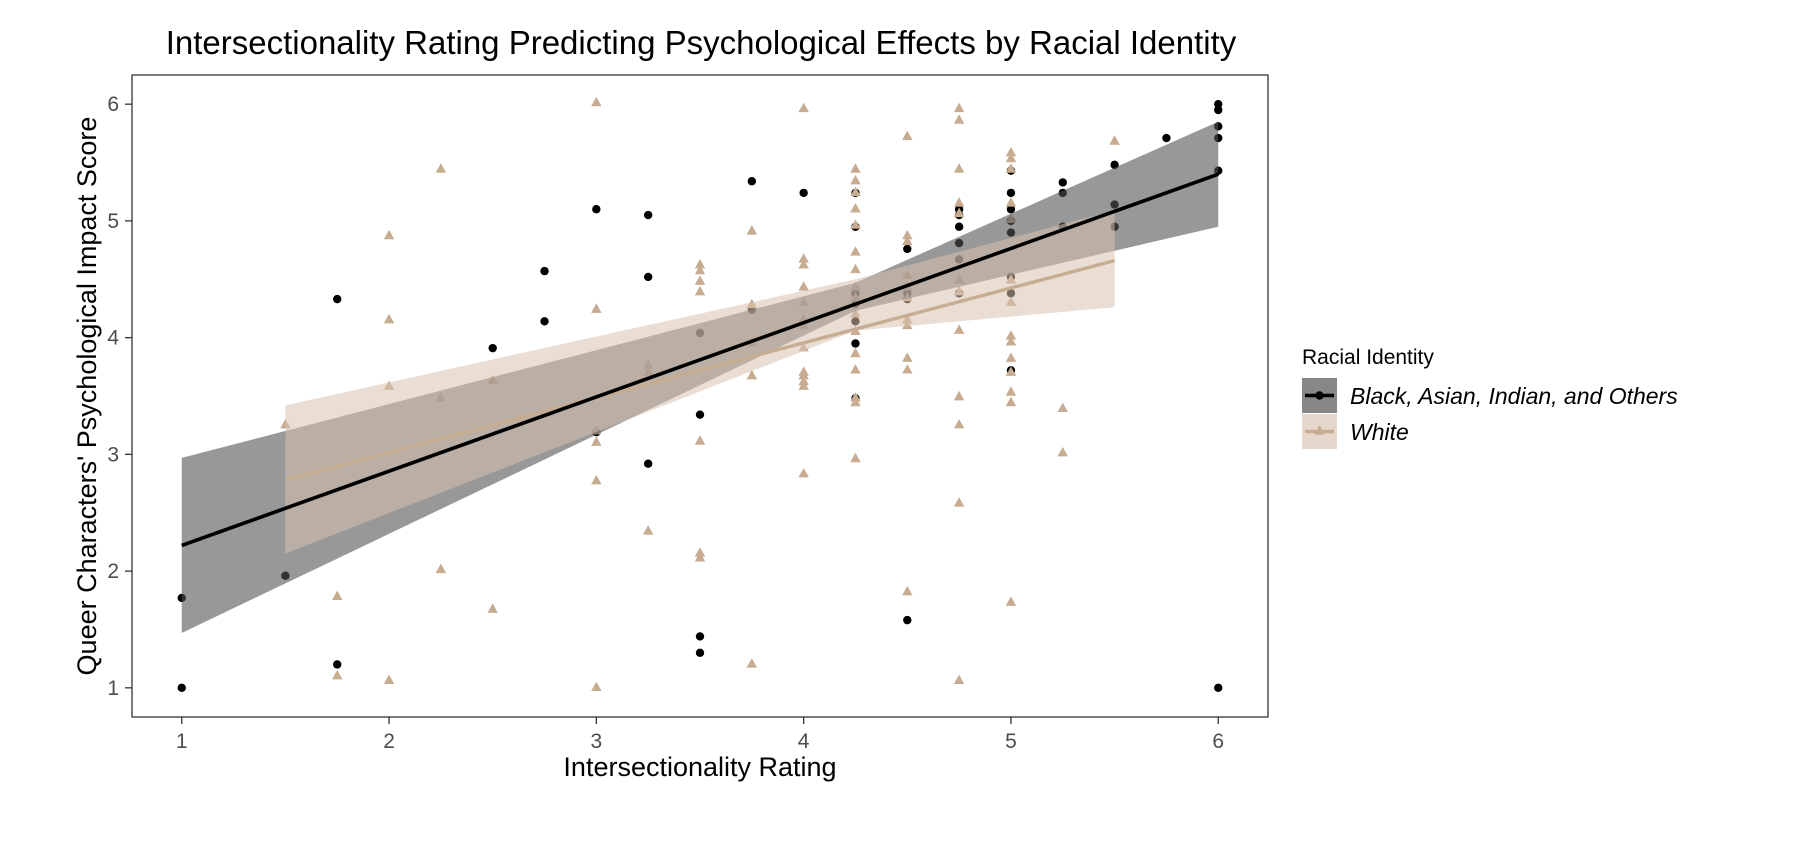  What do you see at coordinates (113, 221) in the screenshot?
I see `y-tick-label: 5` at bounding box center [113, 221].